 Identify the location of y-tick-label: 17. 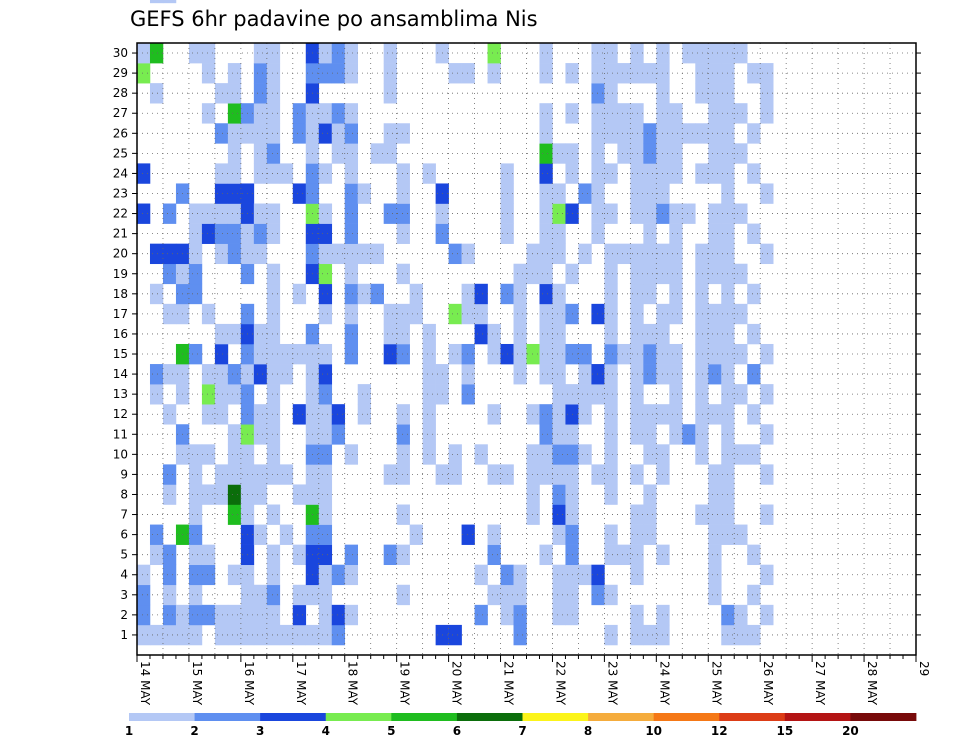
(120, 314).